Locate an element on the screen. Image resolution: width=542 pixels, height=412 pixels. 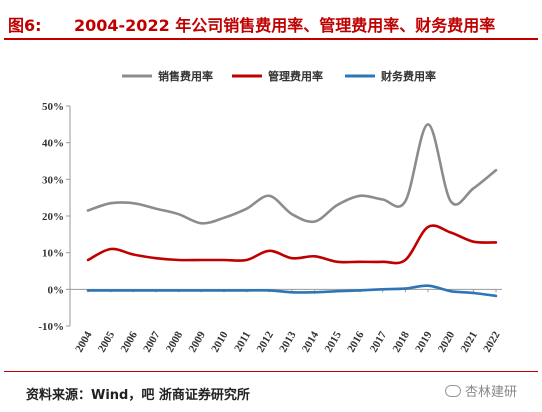
figure-title: 2004-2022 年公司销售费用率、管理费用率、财务费用率 is located at coordinates (285, 25).